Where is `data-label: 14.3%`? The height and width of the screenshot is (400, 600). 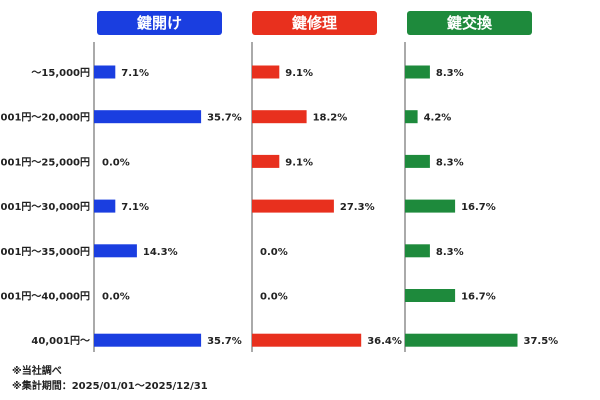
data-label: 14.3% is located at coordinates (160, 252).